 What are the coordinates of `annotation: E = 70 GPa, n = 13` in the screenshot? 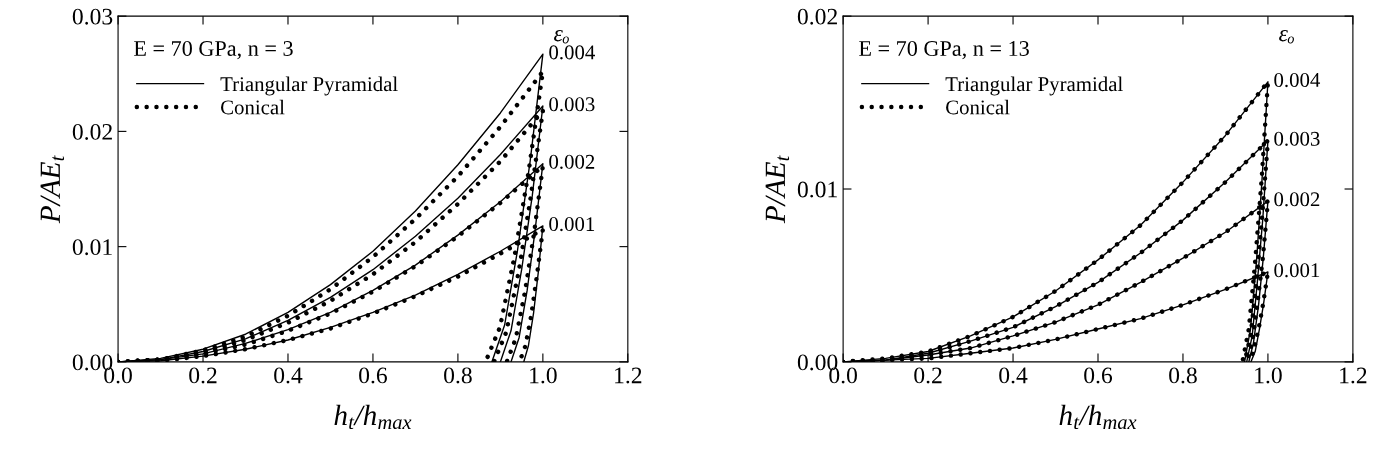 It's located at (944, 50).